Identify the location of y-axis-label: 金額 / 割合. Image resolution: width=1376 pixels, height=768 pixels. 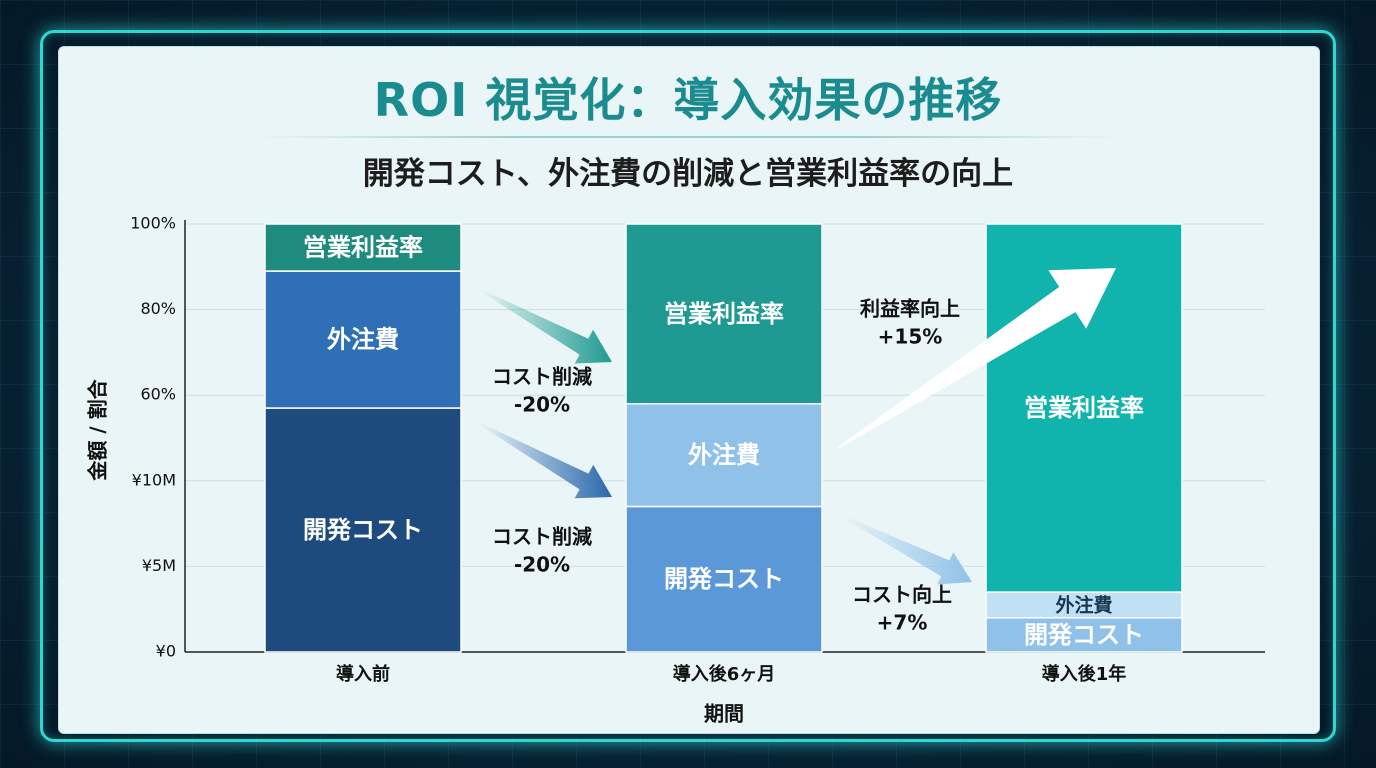
(97, 430).